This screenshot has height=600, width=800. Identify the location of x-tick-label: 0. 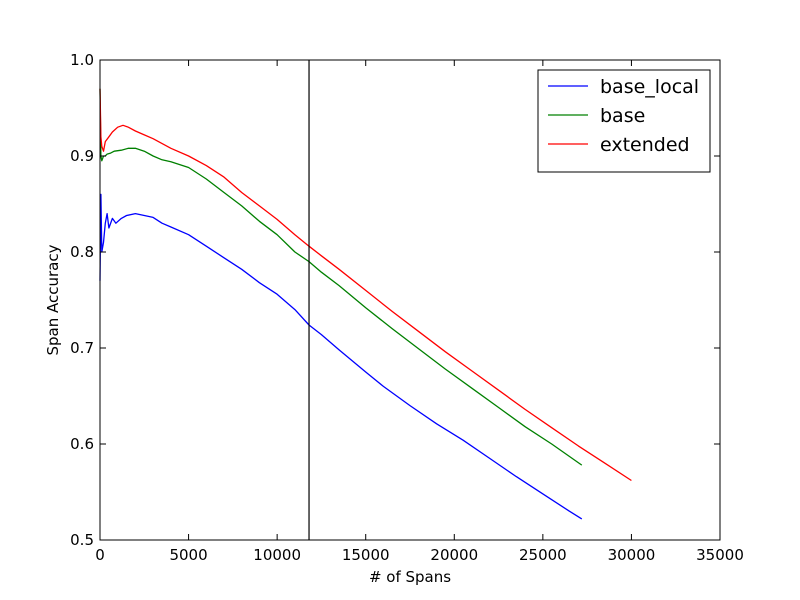
(100, 555).